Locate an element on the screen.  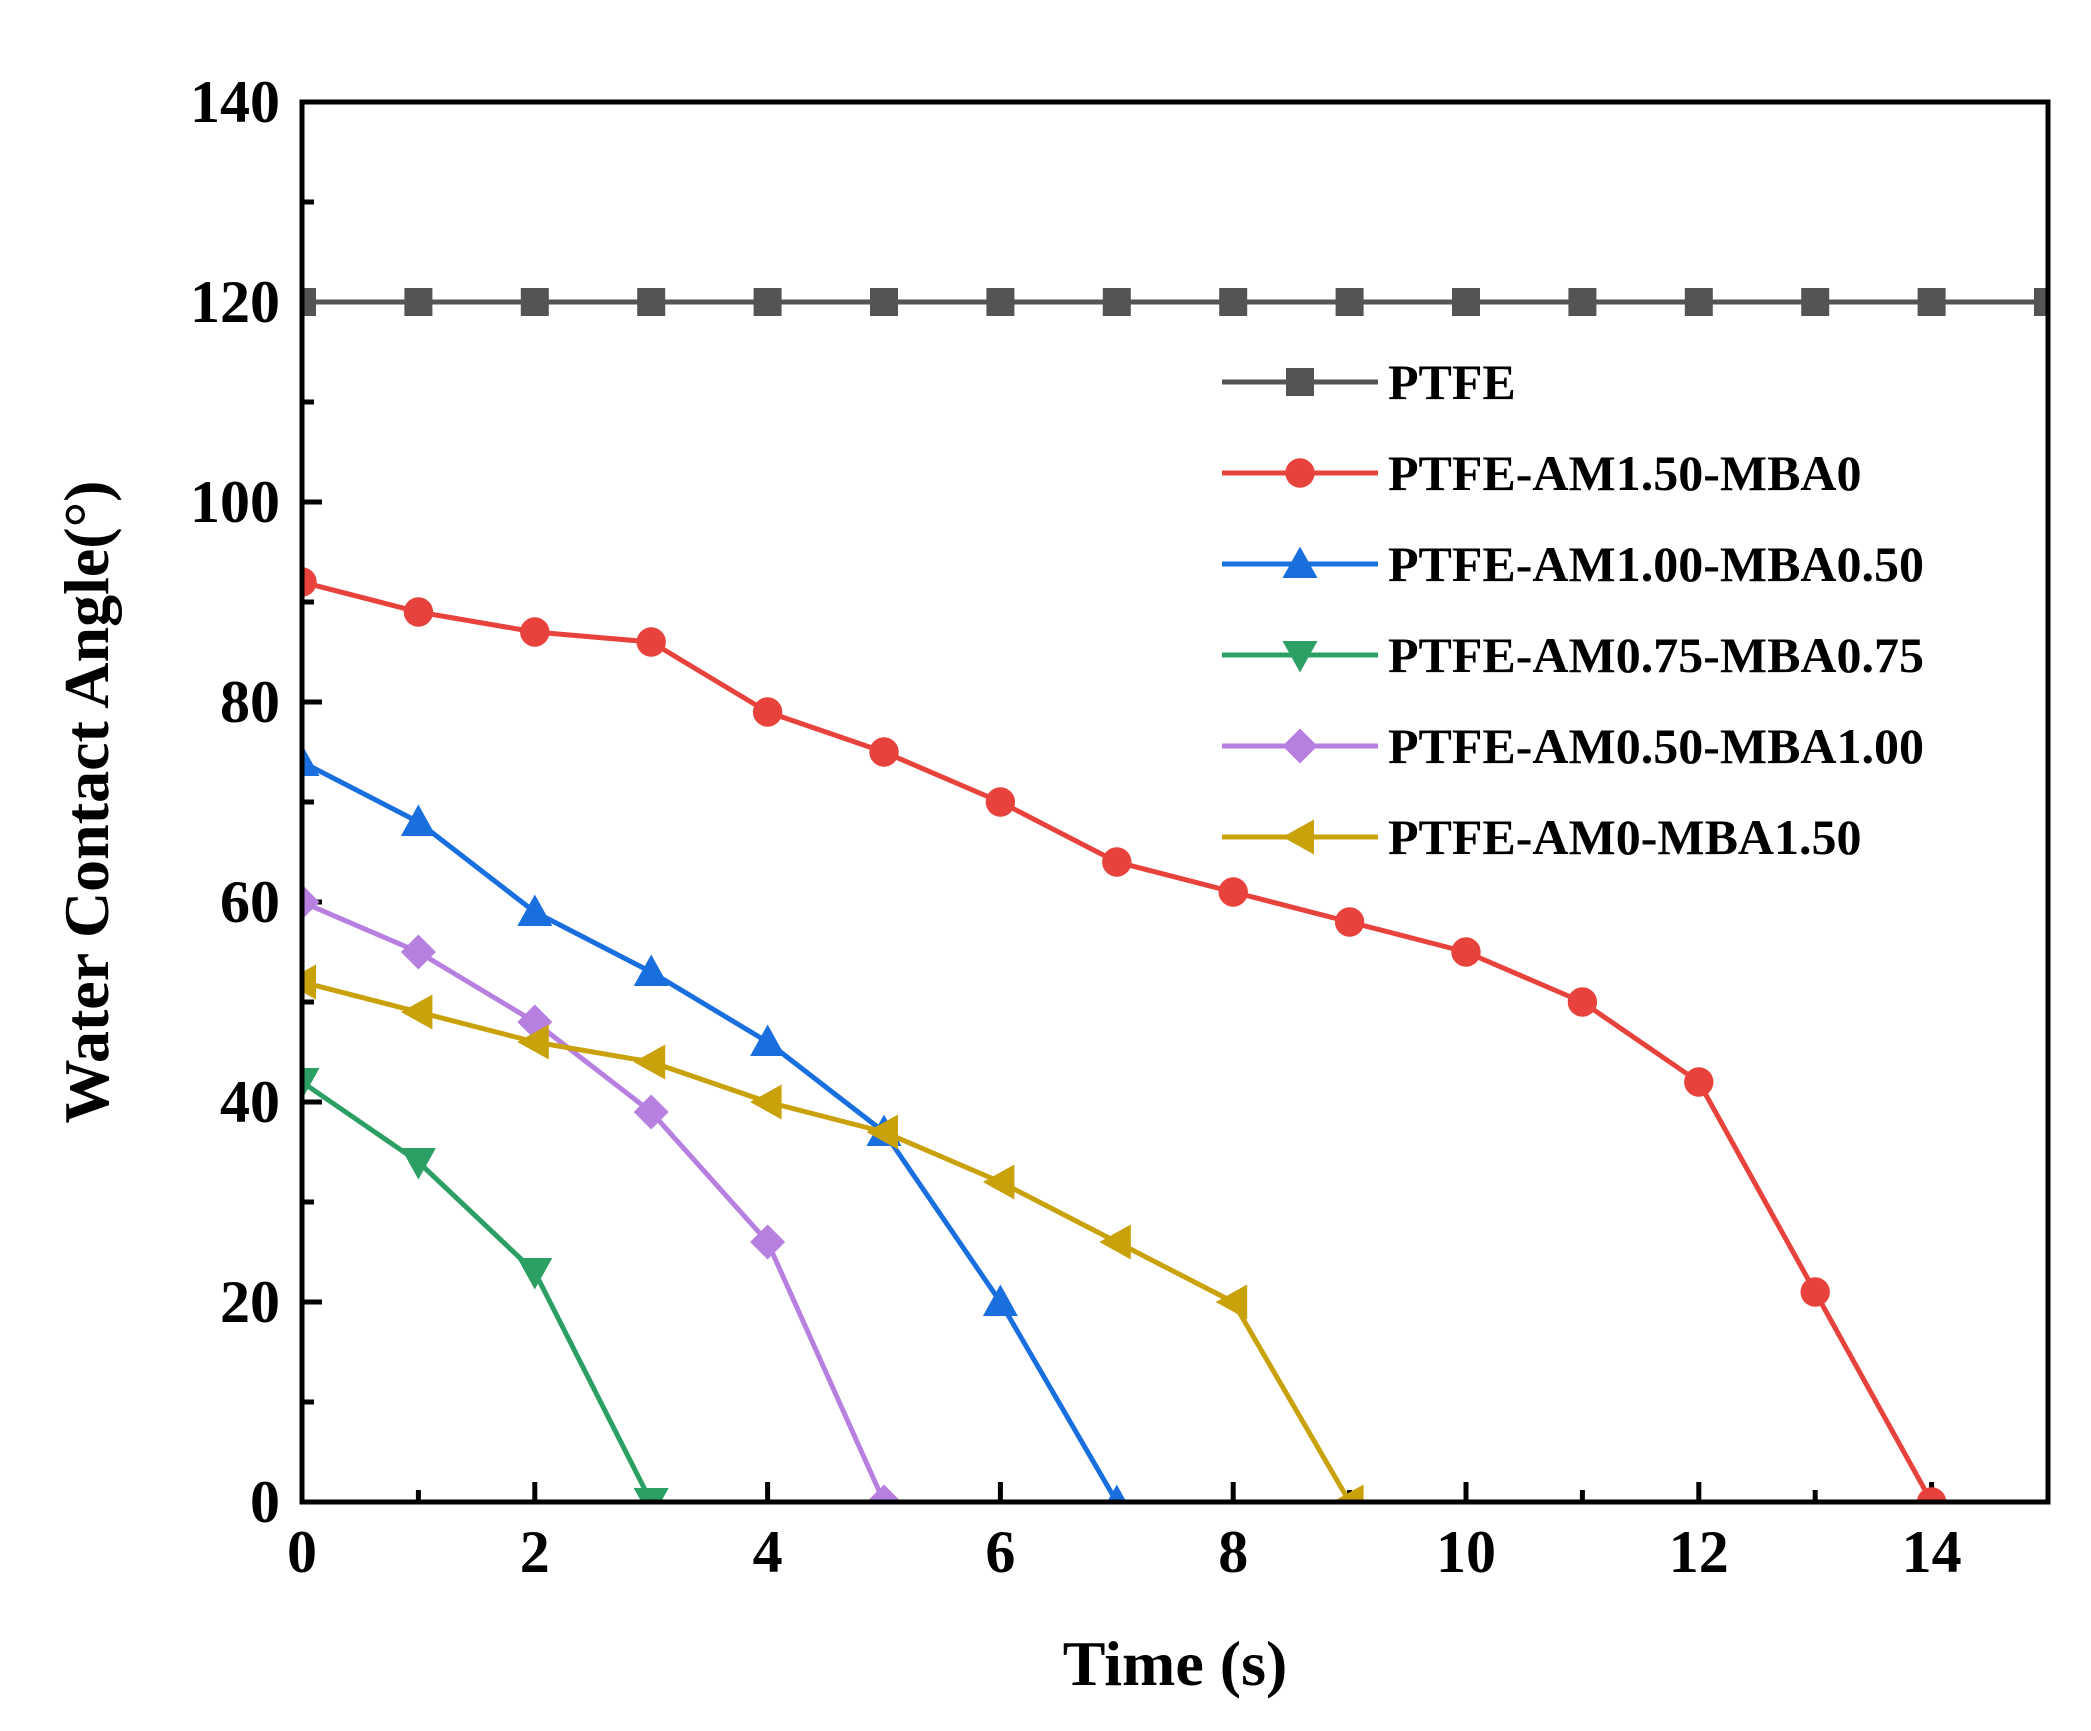
legend-entry: PTFE-AM0-MBA1.50 is located at coordinates (1542, 837).